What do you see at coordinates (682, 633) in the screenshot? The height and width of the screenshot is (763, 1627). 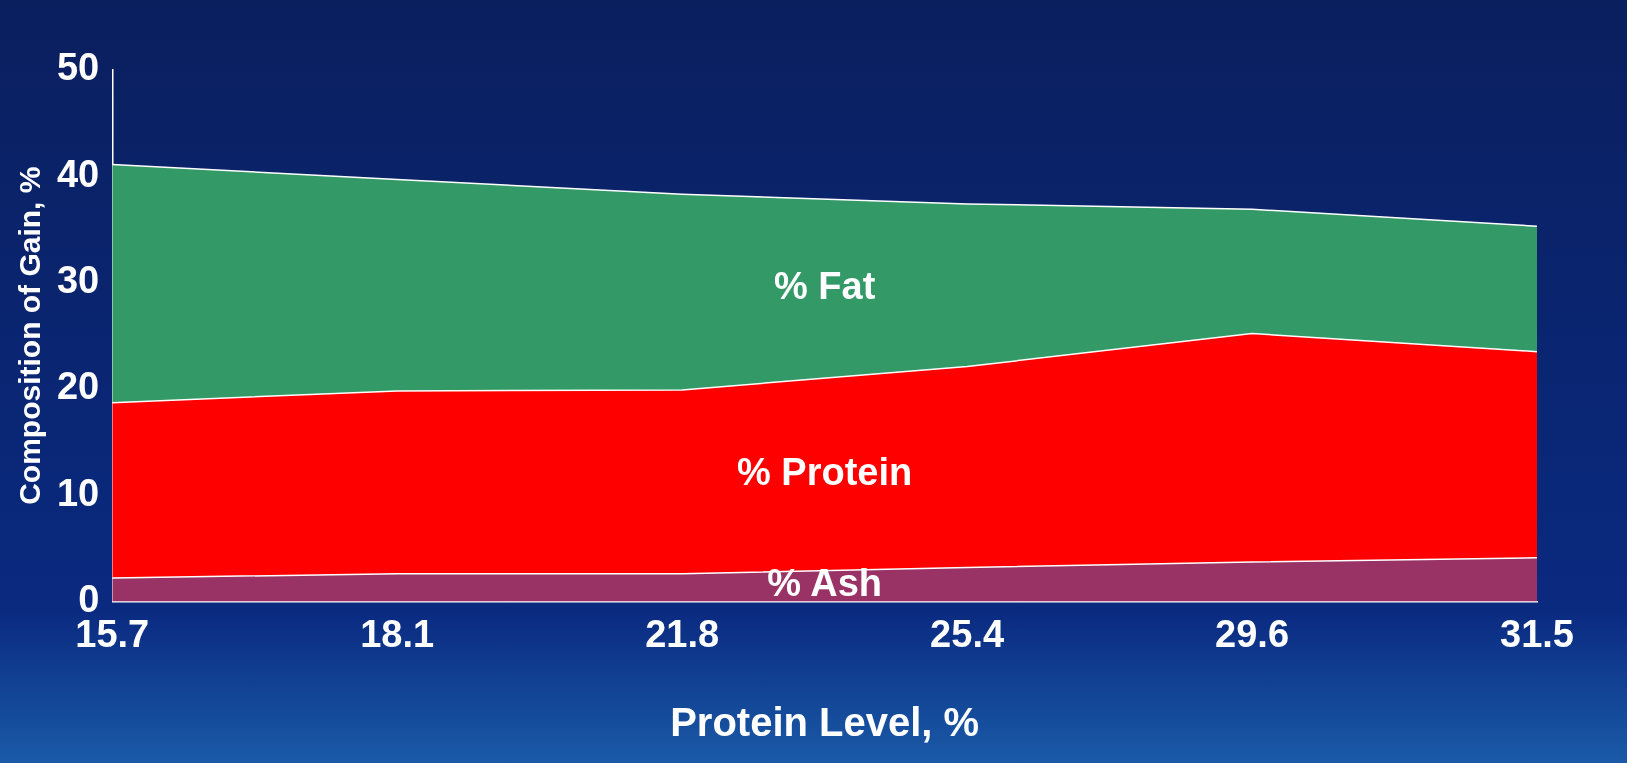 I see `x-tick-label: 21.8` at bounding box center [682, 633].